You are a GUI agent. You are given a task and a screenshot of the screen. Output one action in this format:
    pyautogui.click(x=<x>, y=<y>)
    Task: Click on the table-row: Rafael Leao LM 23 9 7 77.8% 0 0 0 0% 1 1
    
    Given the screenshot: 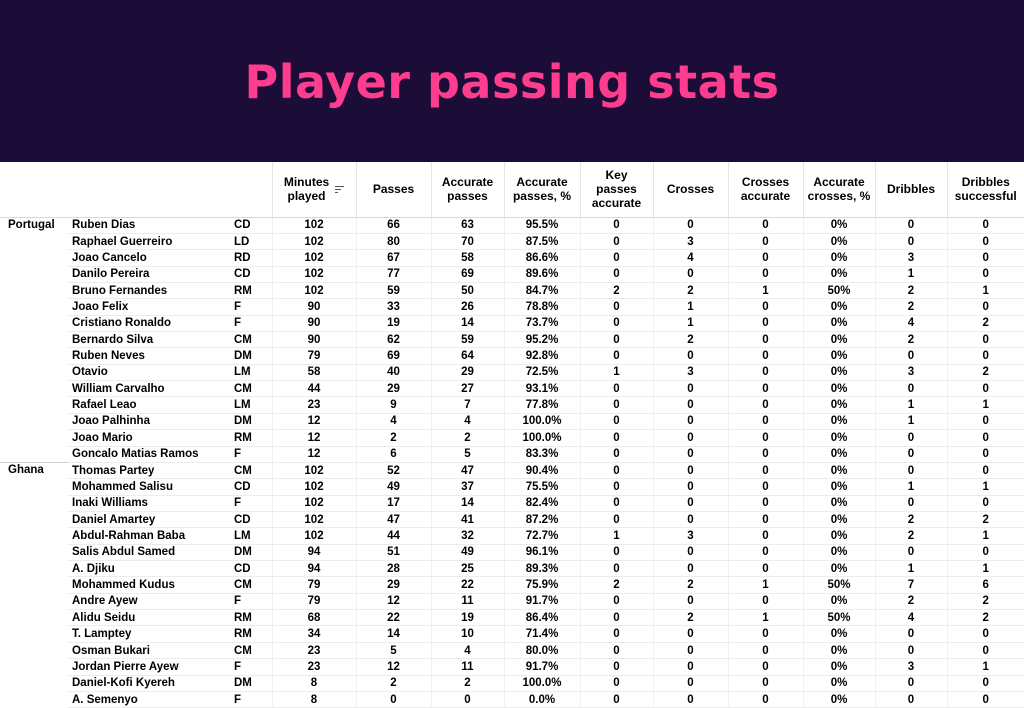 What is the action you would take?
    pyautogui.click(x=512, y=405)
    